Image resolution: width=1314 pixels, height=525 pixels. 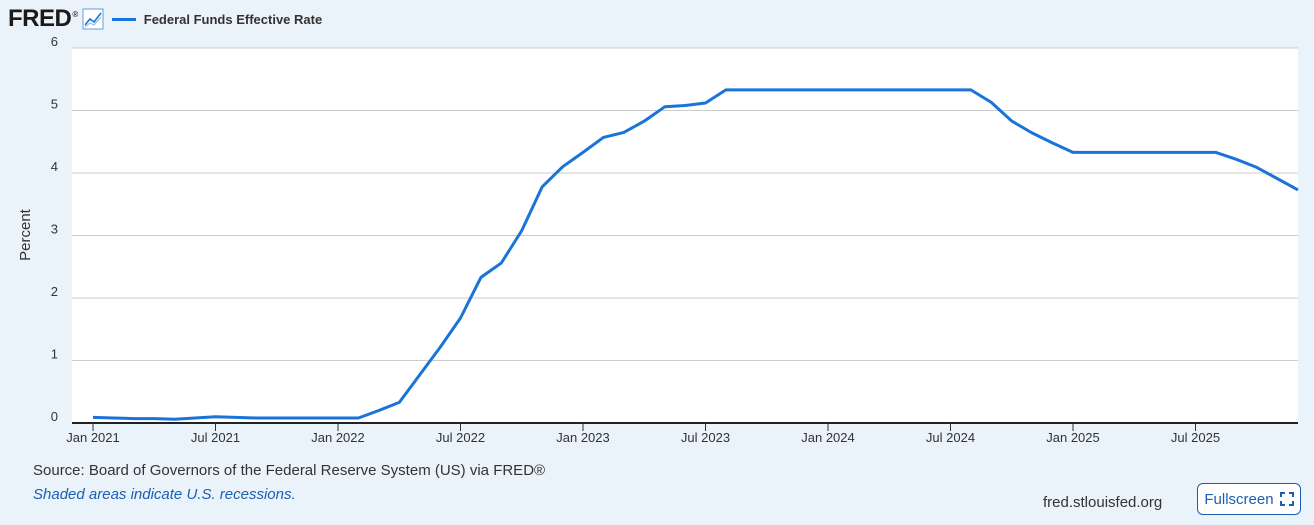 What do you see at coordinates (54, 416) in the screenshot?
I see `y-tick-label: 0` at bounding box center [54, 416].